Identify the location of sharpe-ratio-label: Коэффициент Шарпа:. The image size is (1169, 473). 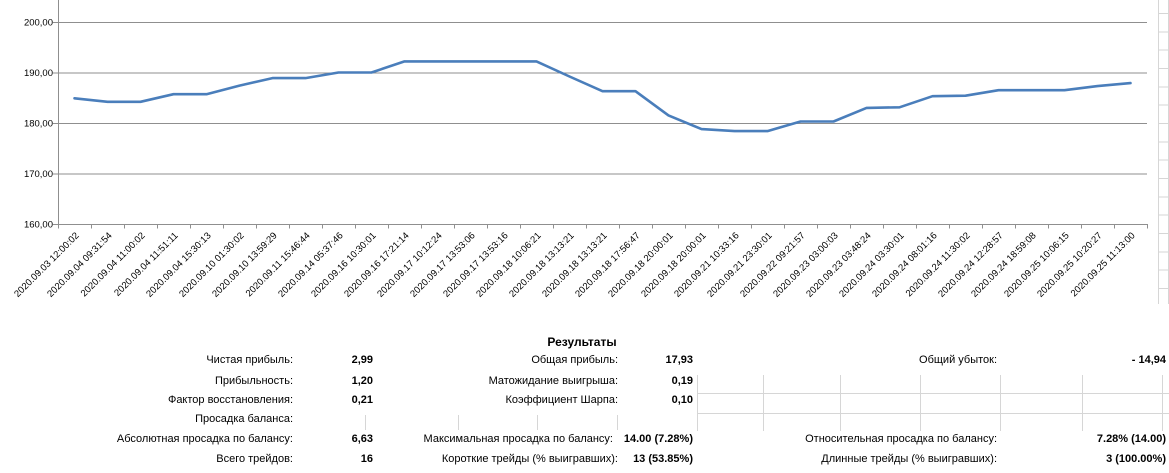
(561, 400).